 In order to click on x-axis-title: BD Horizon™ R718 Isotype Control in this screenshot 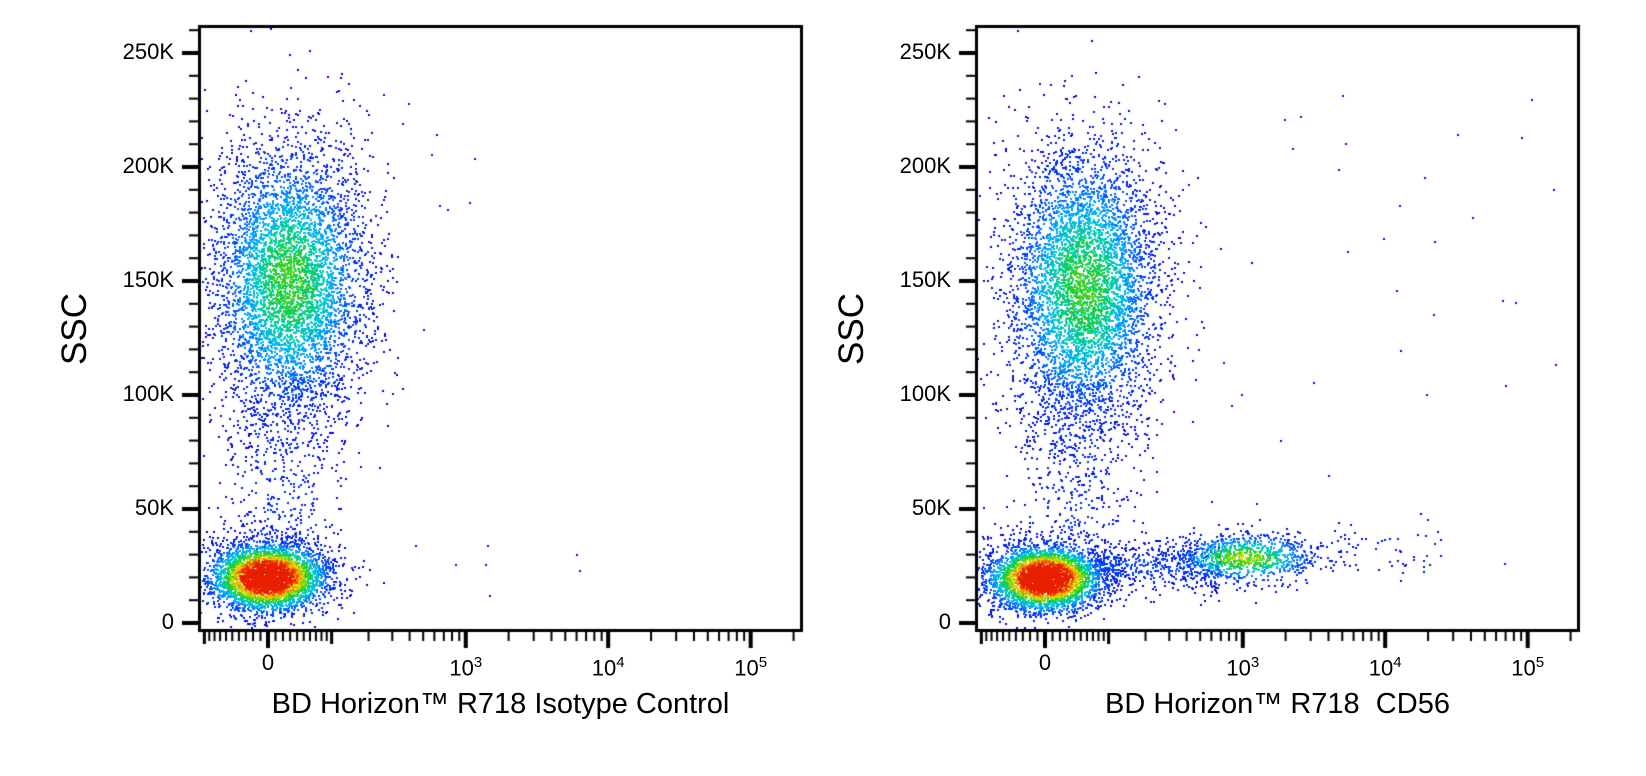, I will do `click(500, 704)`.